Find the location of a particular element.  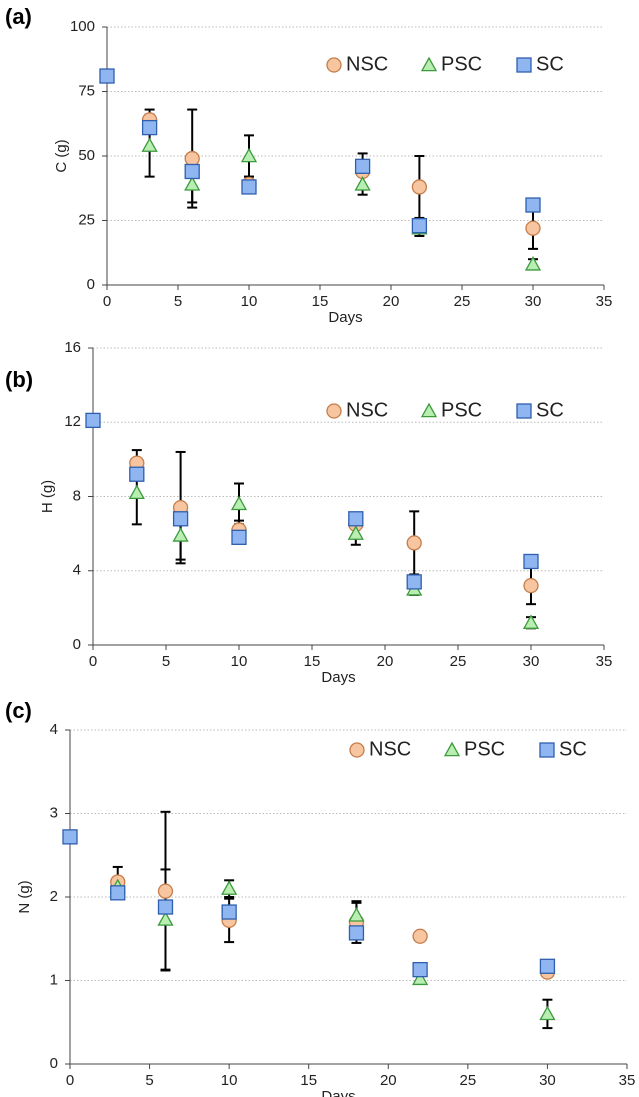

y-tick-label: 100 is located at coordinates (82, 26).